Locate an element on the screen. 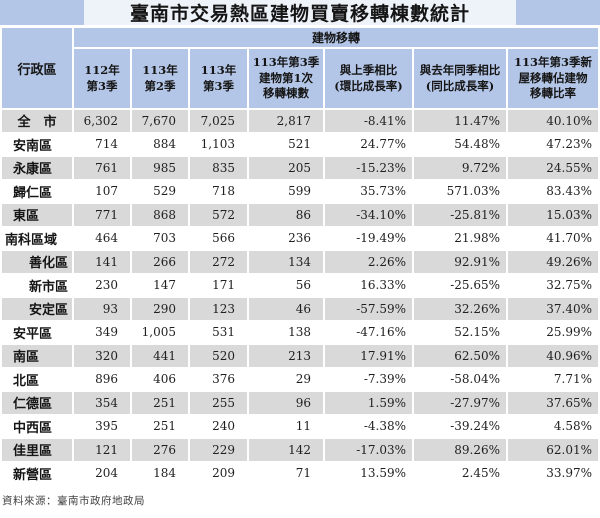  value-cell-113q3: 7,025 is located at coordinates (218, 121).